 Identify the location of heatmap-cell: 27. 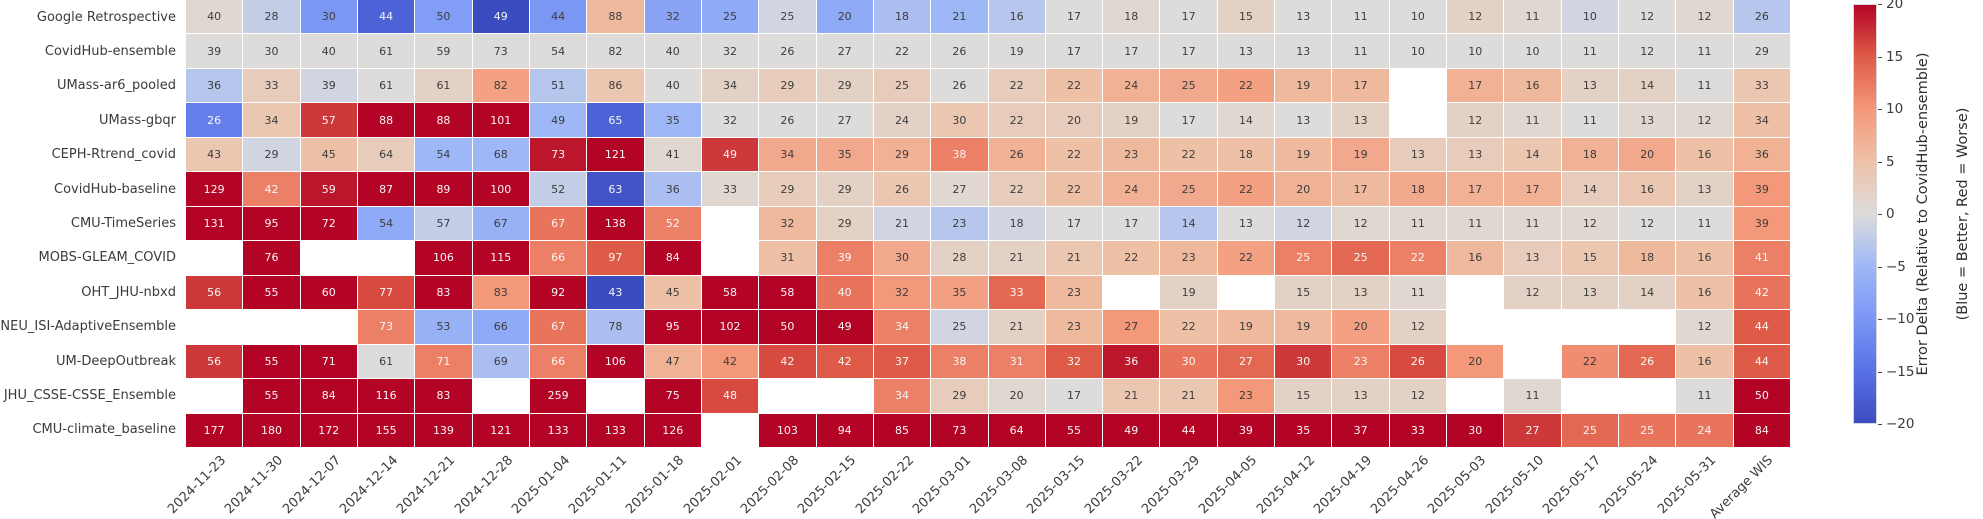
(1131, 327).